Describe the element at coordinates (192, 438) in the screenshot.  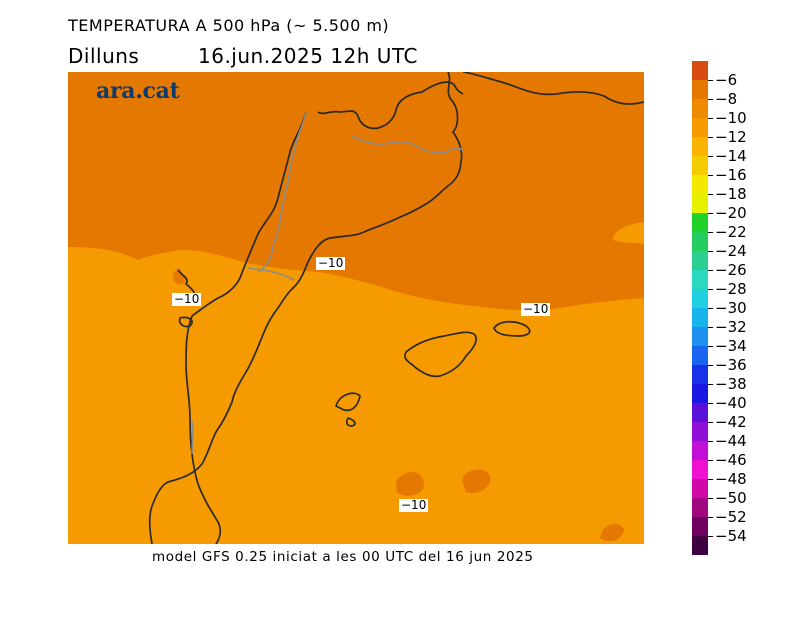
I see `border-south-segment` at that location.